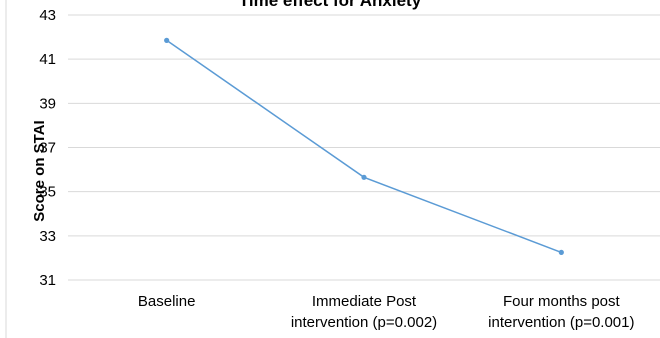  What do you see at coordinates (364, 322) in the screenshot?
I see `x-tick-label-line: intervention (p=0.002)` at bounding box center [364, 322].